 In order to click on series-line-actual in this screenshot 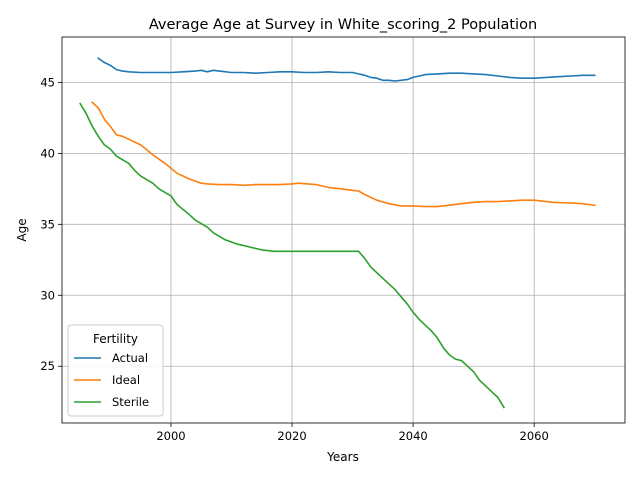, I will do `click(346, 69)`.